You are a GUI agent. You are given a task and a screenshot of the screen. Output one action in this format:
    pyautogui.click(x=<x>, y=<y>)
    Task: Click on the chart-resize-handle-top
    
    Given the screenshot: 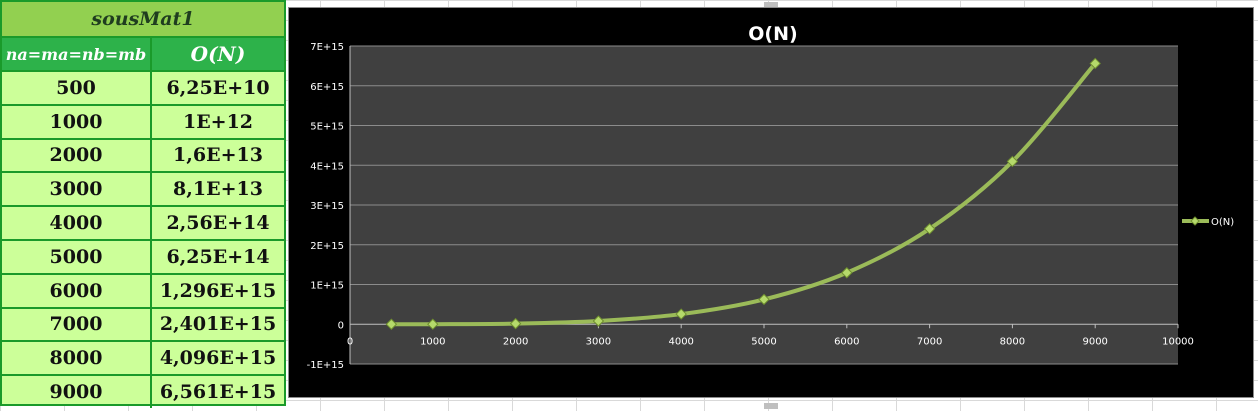 What is the action you would take?
    pyautogui.click(x=771, y=5)
    